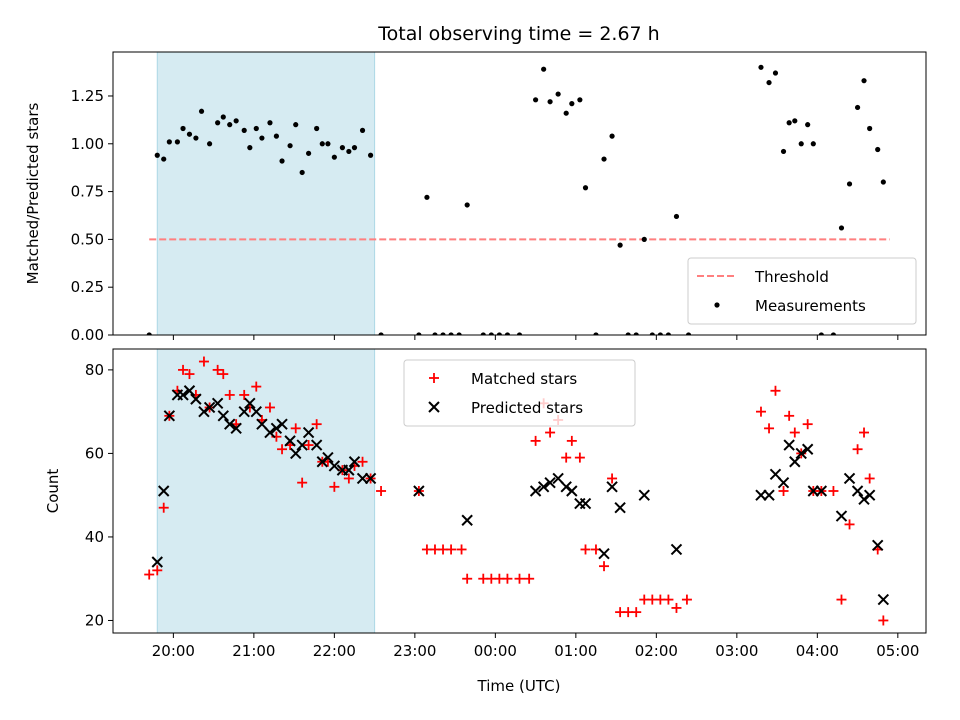 Image resolution: width=960 pixels, height=720 pixels. Describe the element at coordinates (519, 393) in the screenshot. I see `legend: Matched stars Predicted stars` at that location.